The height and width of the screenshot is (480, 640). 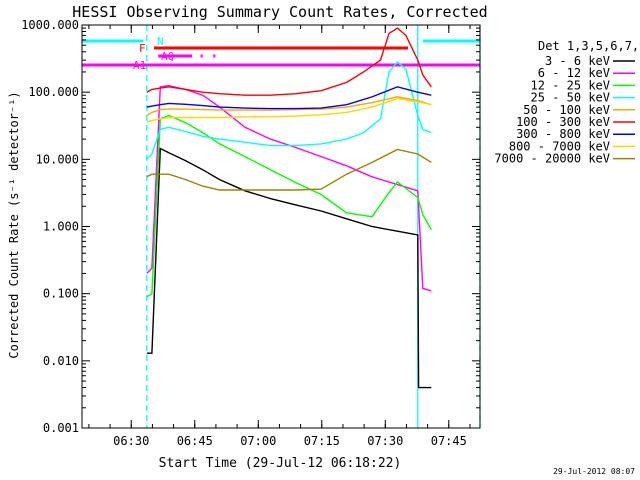 I want to click on legend-label: 300 - 800 keV, so click(x=563, y=134).